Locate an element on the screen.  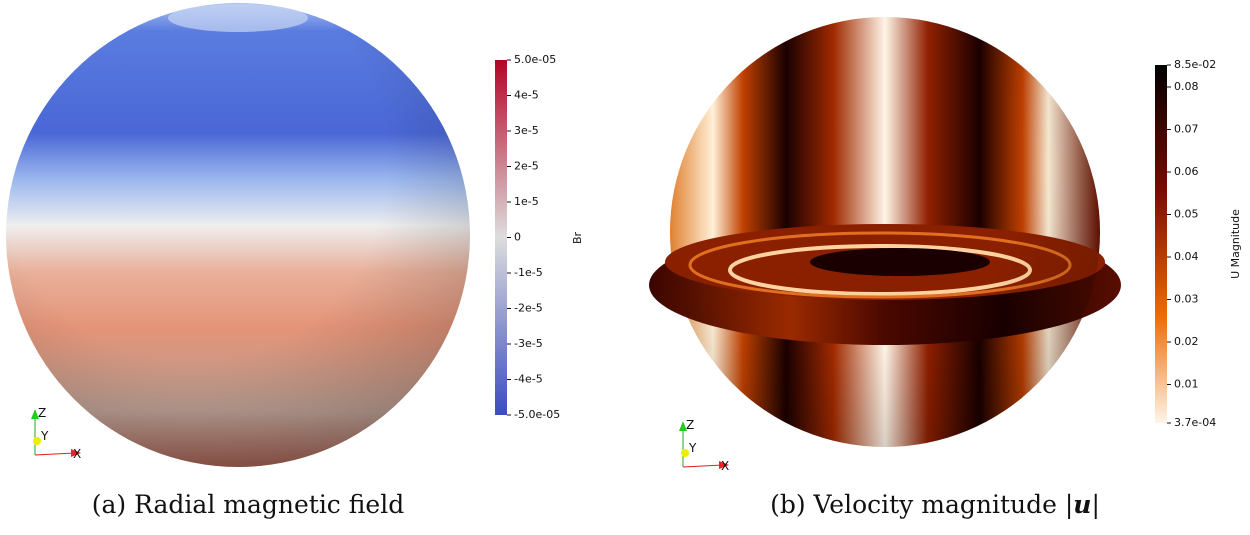
tick-label: 0 is located at coordinates (517, 237).